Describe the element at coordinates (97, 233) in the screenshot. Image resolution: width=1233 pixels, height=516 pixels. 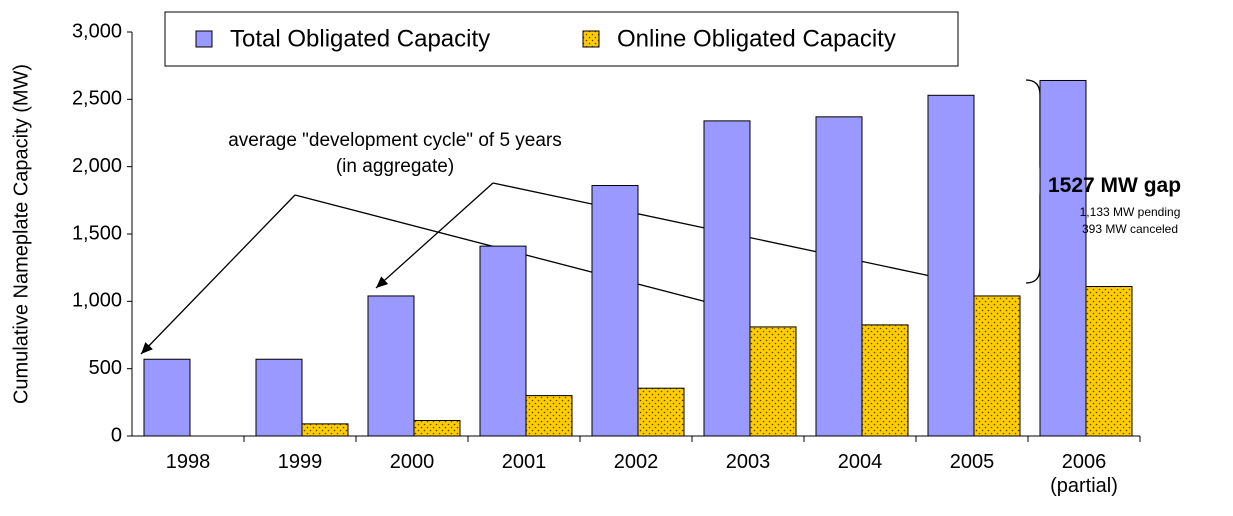
I see `y-tick-label: 1,500` at that location.